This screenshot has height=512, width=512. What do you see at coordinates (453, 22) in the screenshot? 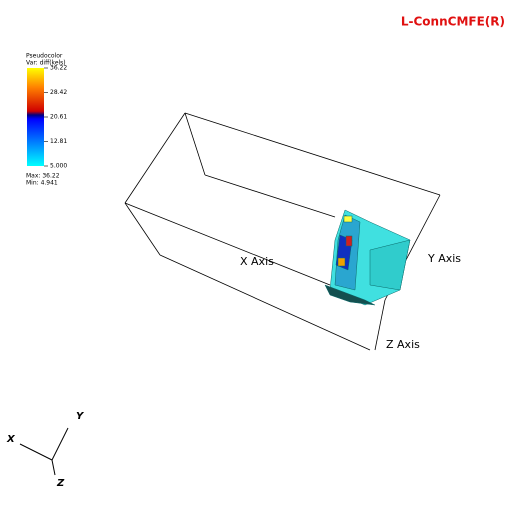
I see `plot-title: L-ConnCMFE(R)` at bounding box center [453, 22].